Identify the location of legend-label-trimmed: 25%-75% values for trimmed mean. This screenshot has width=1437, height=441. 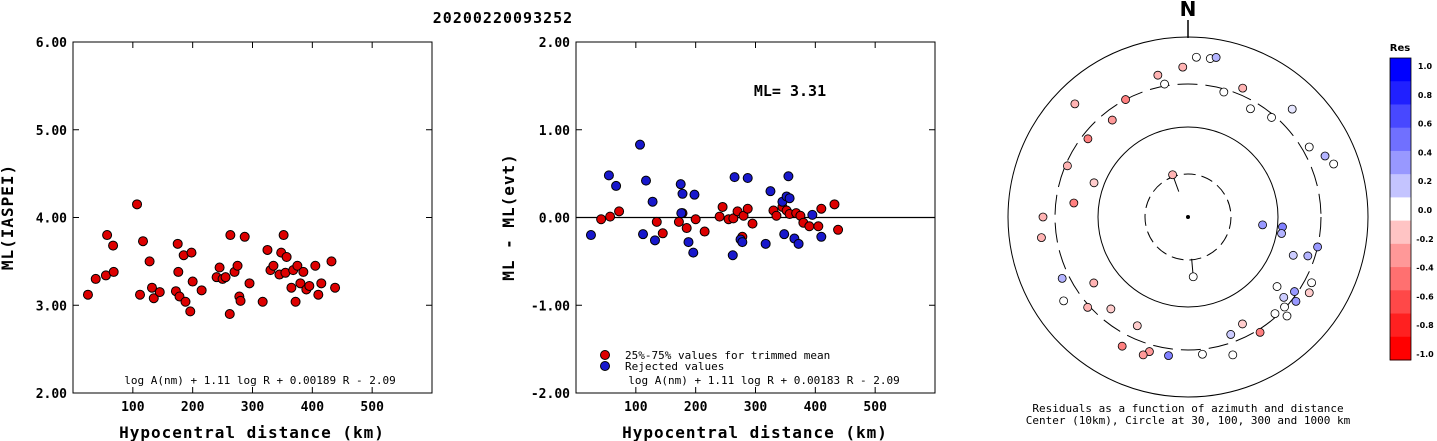
(727, 355).